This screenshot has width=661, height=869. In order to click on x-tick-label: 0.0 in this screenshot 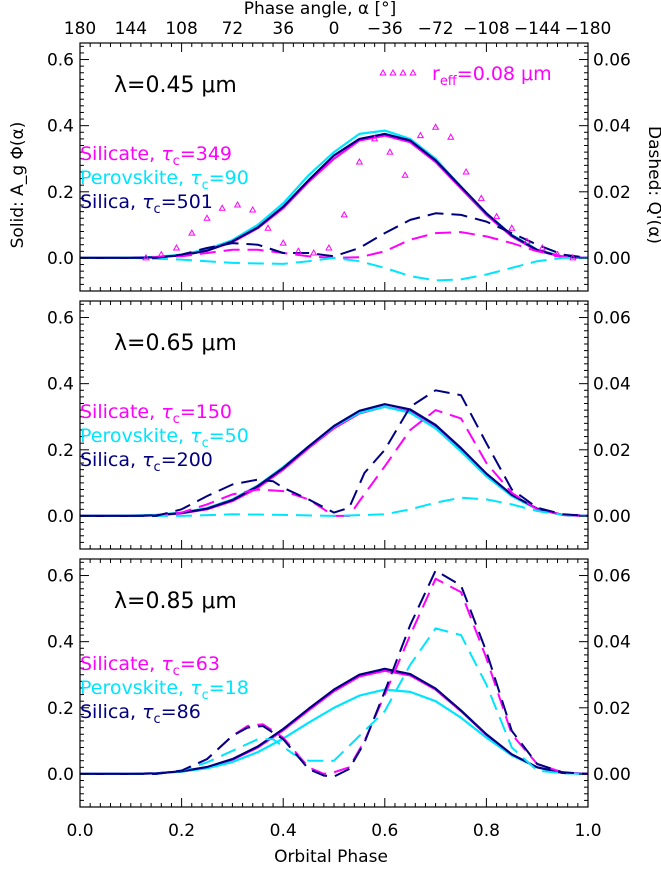, I will do `click(79, 831)`.